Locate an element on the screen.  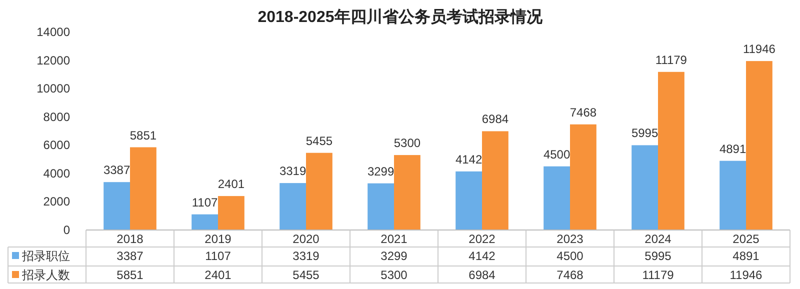
y-tick-label: 0 is located at coordinates (66, 230).